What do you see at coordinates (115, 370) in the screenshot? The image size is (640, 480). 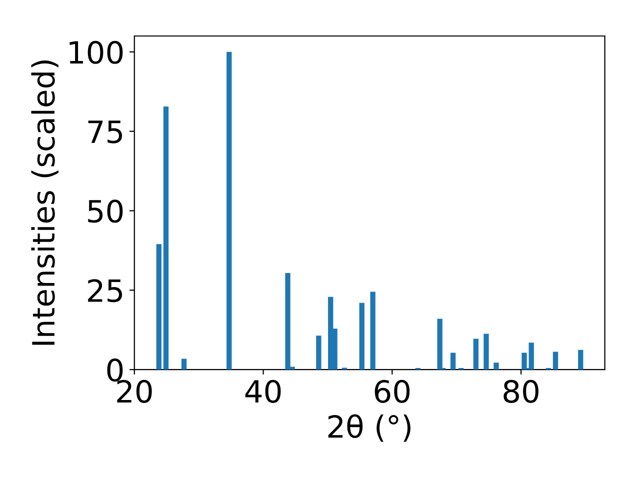 I see `y-tick-label: 0` at bounding box center [115, 370].